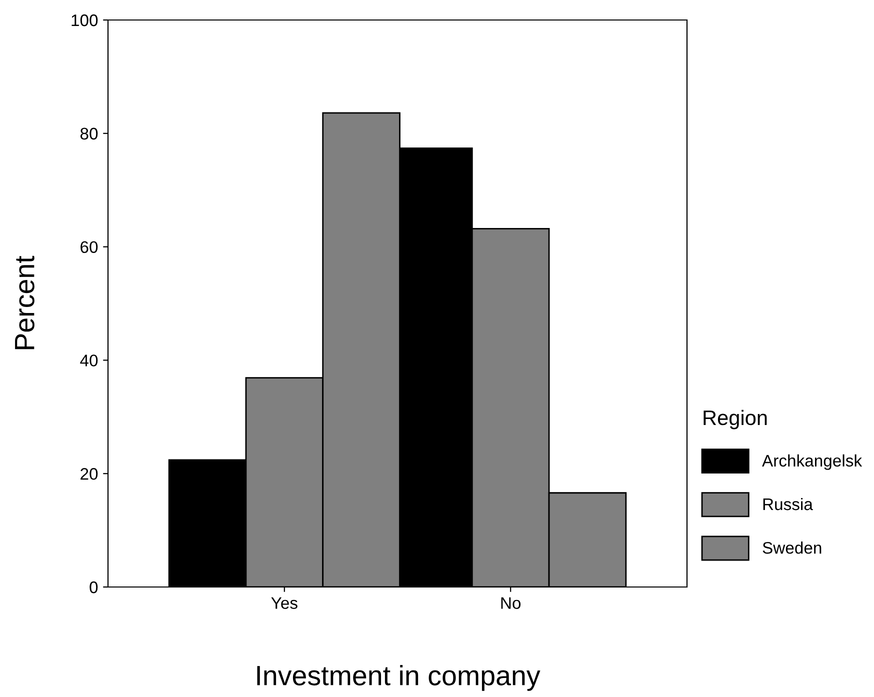 Image resolution: width=874 pixels, height=697 pixels. I want to click on y-tick-label: 20, so click(89, 474).